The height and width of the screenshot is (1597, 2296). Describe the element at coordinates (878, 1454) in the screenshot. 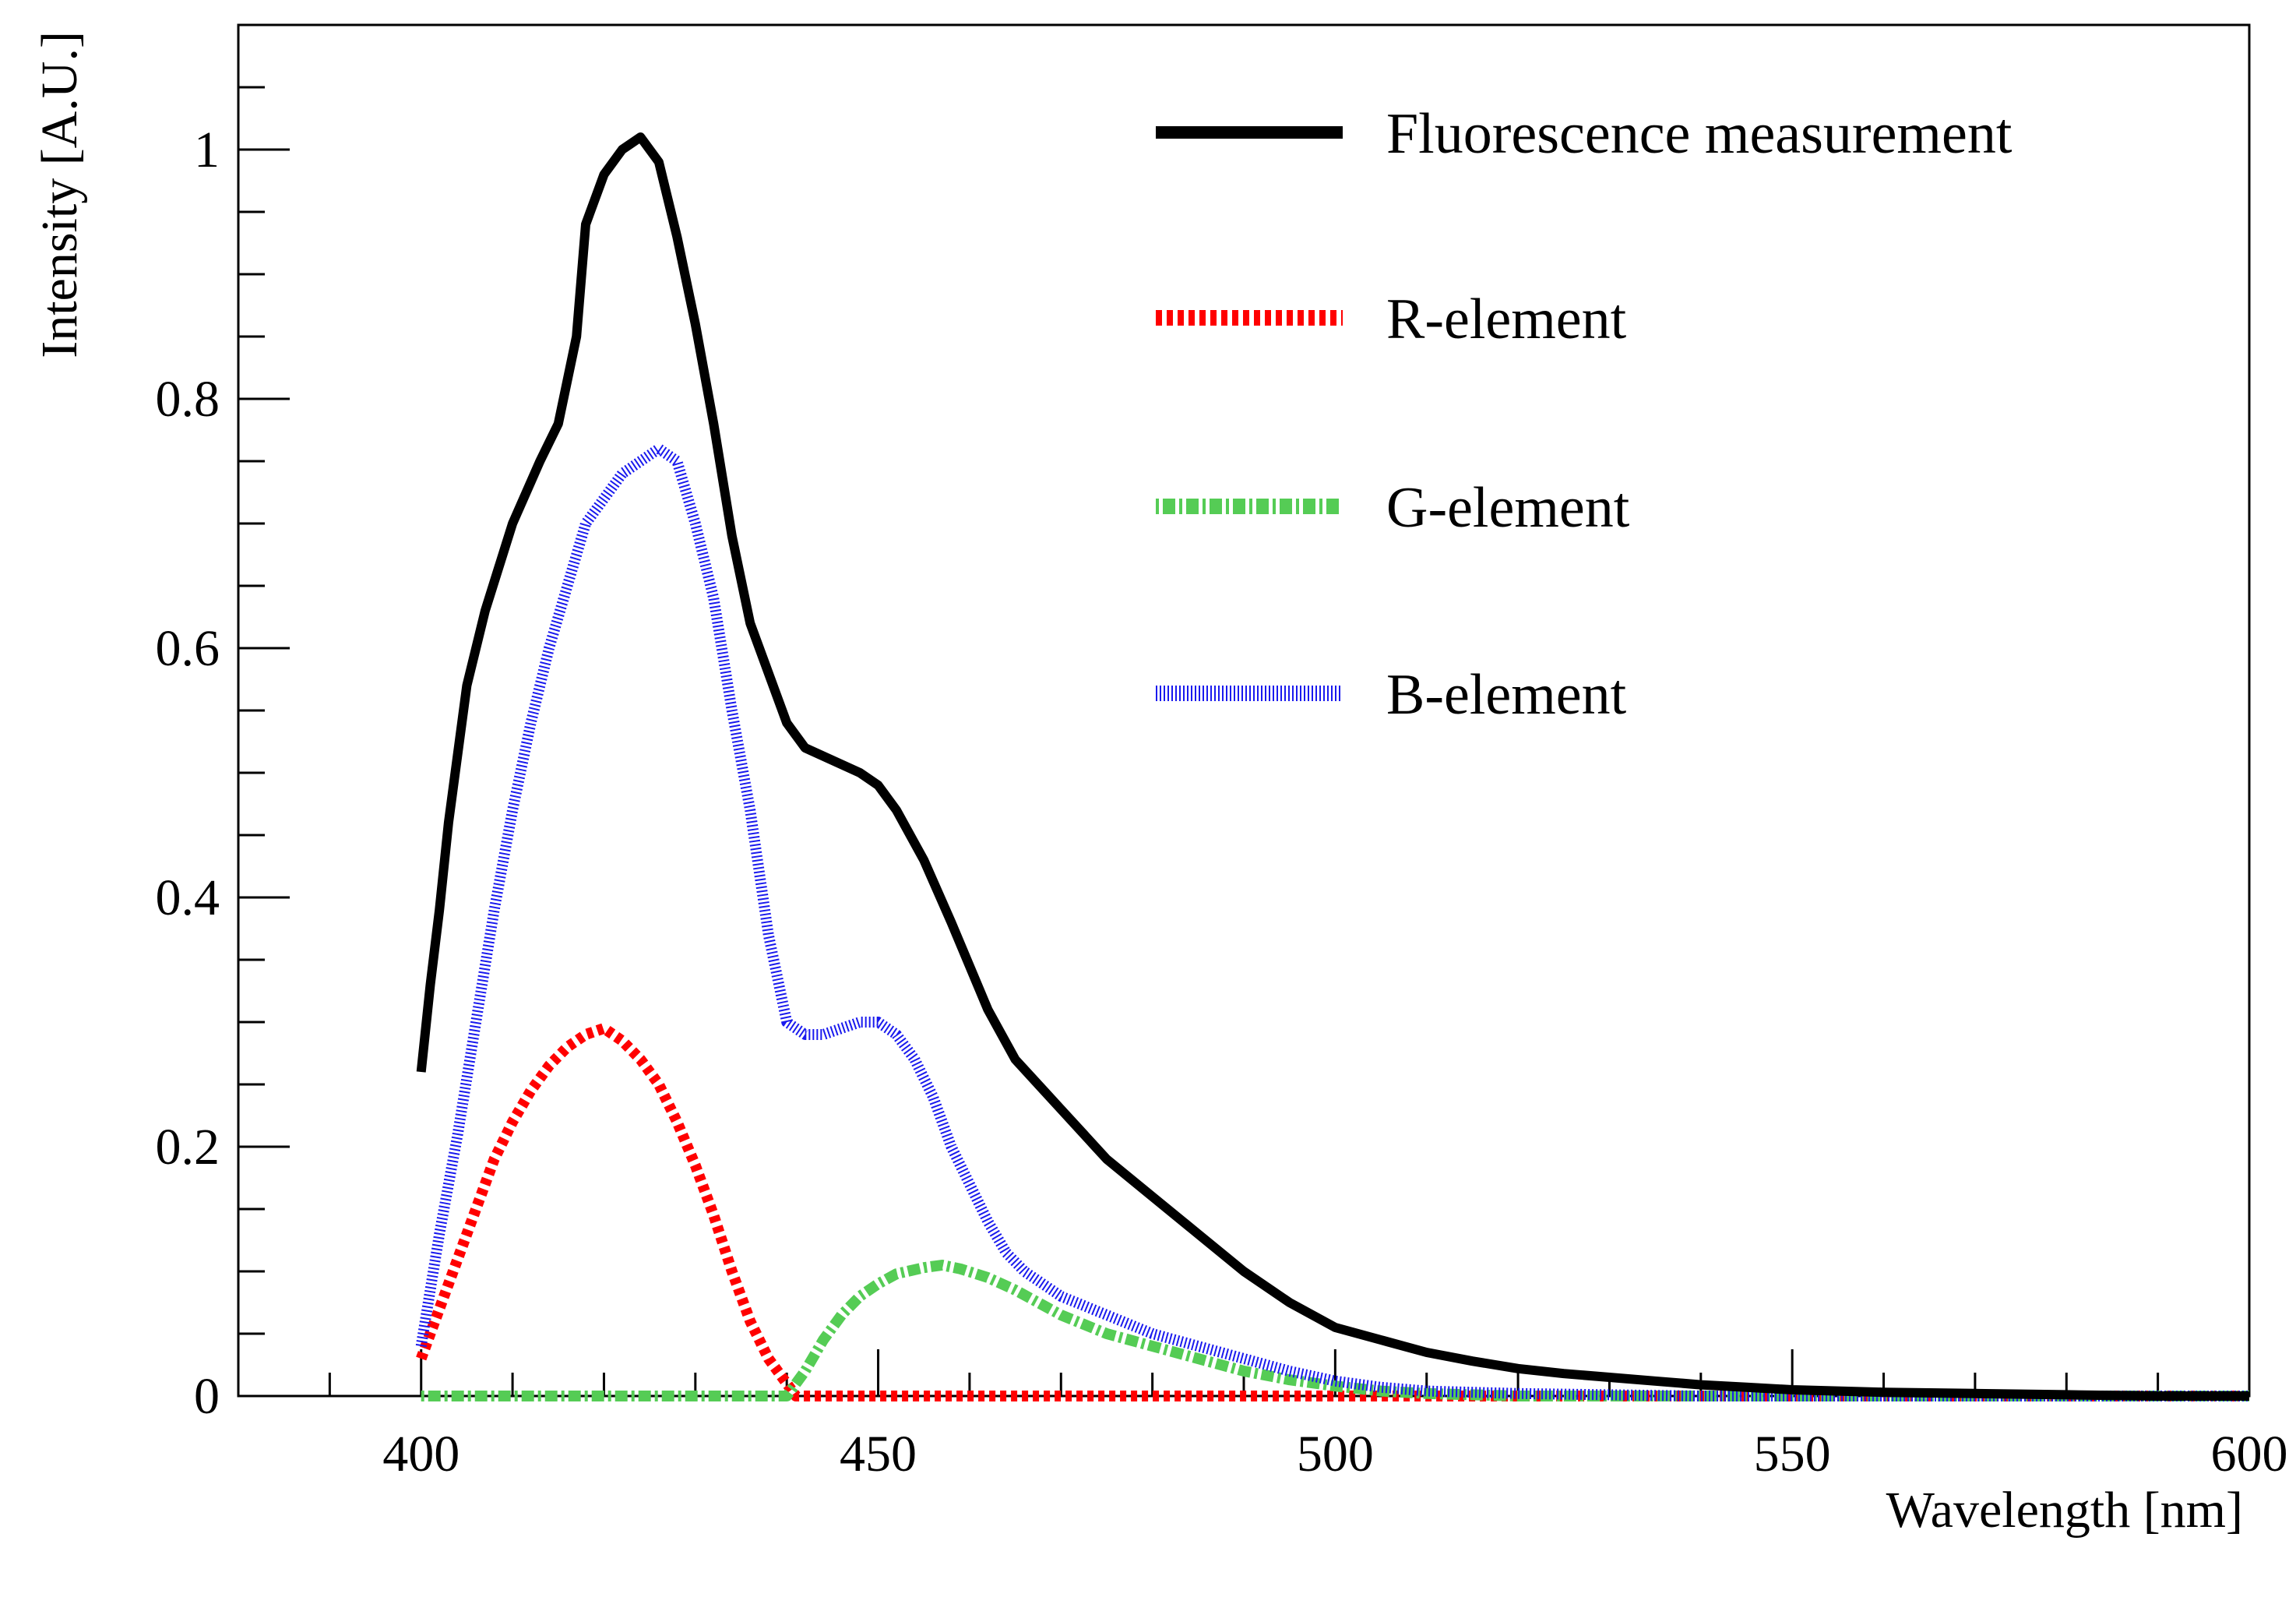

I see `x-tick-label: 450` at that location.